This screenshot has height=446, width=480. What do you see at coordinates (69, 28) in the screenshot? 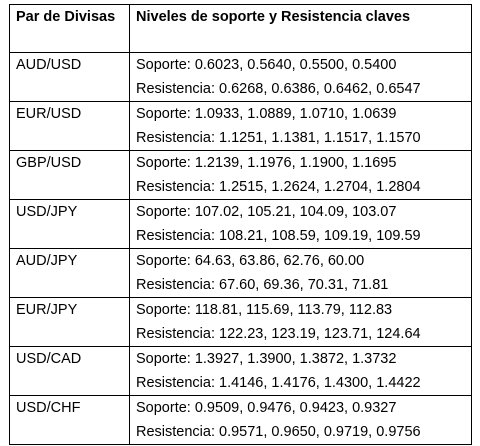
I see `header-pair: Par de Divisas` at bounding box center [69, 28].